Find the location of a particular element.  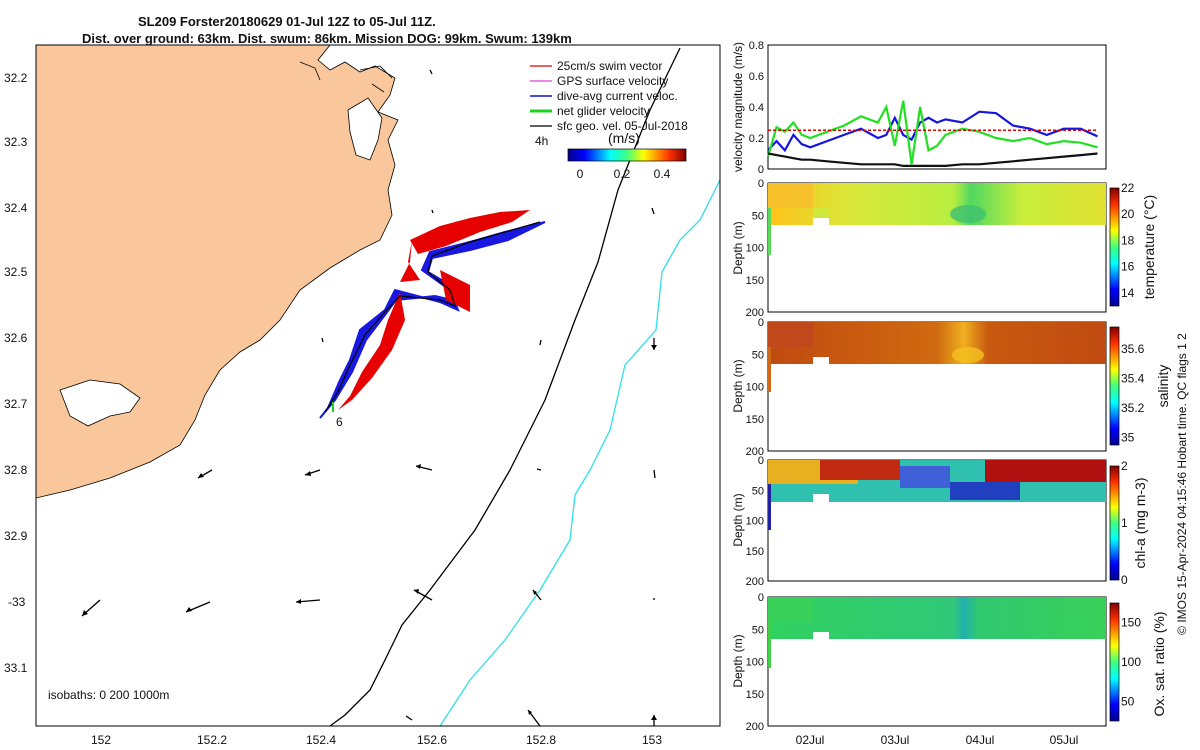

colorbar-tick: 35.6 is located at coordinates (1133, 349).